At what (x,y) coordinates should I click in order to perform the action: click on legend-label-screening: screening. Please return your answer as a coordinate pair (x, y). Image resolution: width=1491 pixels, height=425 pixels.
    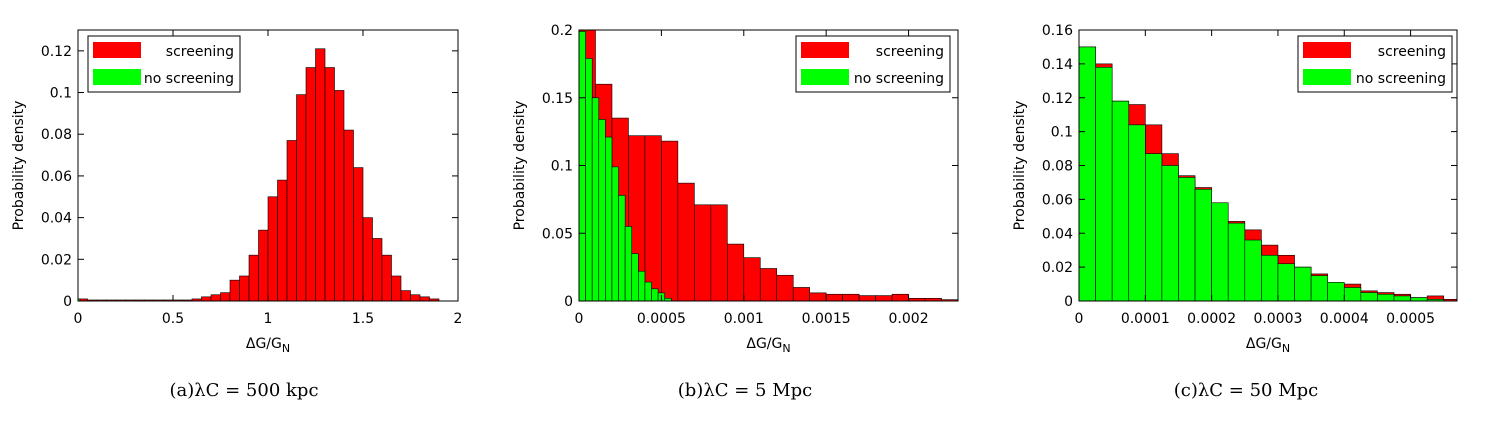
    Looking at the image, I should click on (200, 52).